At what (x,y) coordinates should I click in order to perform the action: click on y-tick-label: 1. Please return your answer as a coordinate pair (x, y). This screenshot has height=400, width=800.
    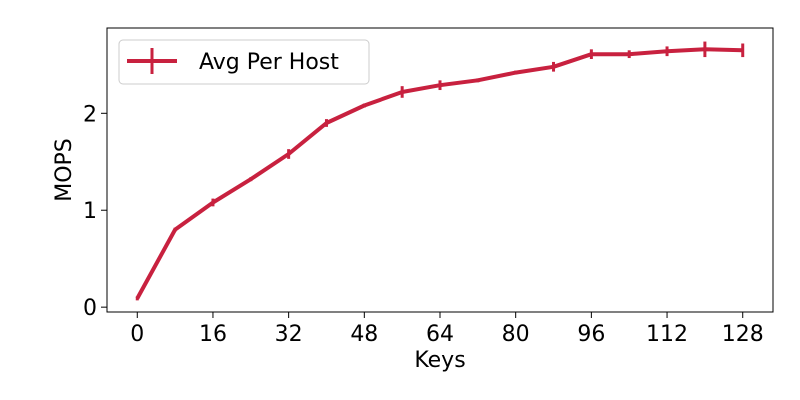
    Looking at the image, I should click on (90, 211).